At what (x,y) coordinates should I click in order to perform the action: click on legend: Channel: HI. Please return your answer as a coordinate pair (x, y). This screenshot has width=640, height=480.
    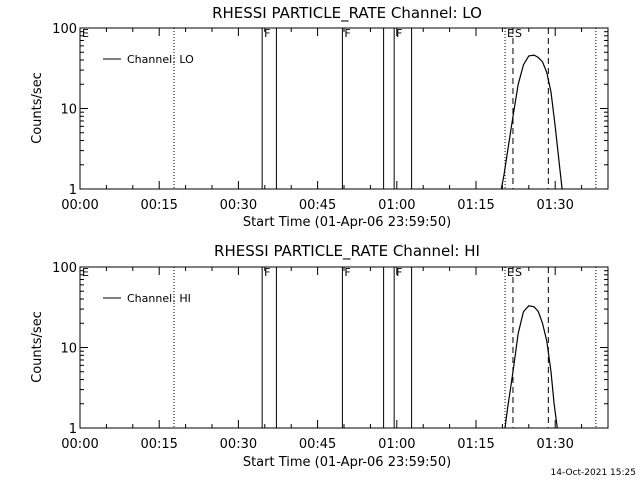
    Looking at the image, I should click on (147, 298).